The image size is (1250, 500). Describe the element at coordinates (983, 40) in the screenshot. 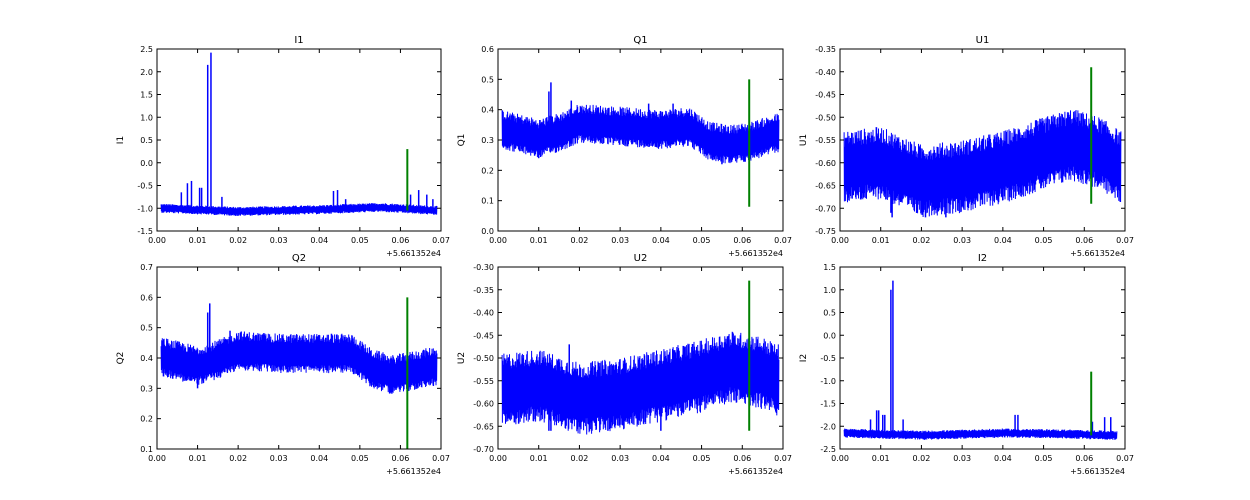

I see `subplot-title: U1` at that location.